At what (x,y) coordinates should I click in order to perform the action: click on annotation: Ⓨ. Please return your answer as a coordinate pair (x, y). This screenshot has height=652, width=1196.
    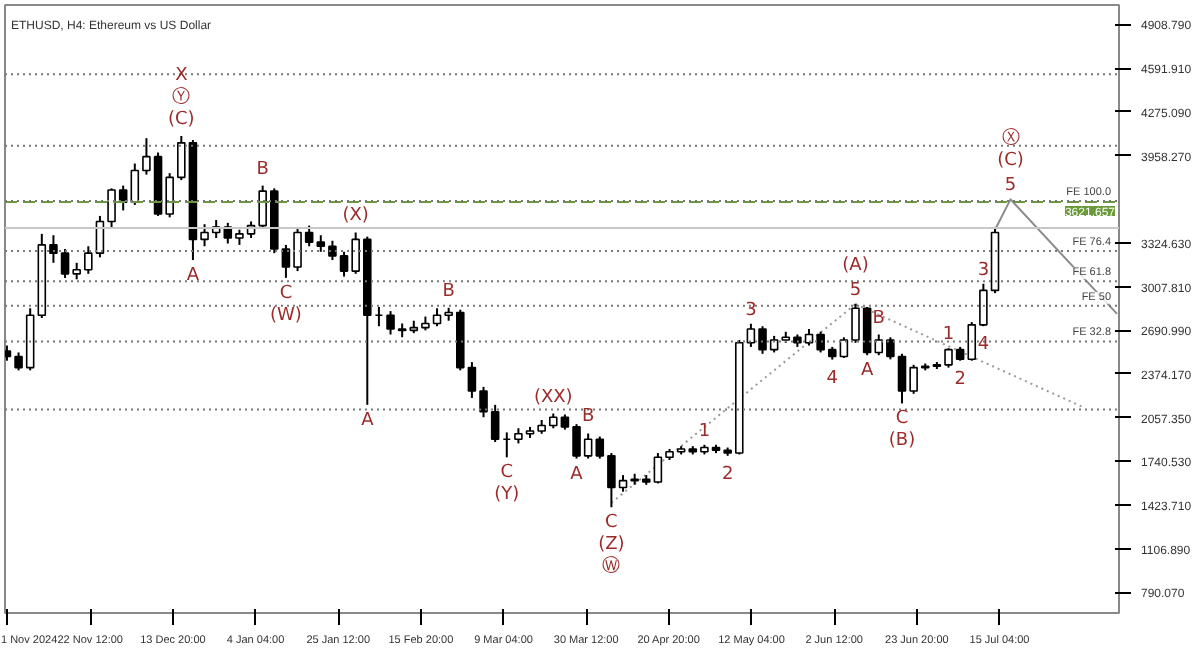
    Looking at the image, I should click on (181, 96).